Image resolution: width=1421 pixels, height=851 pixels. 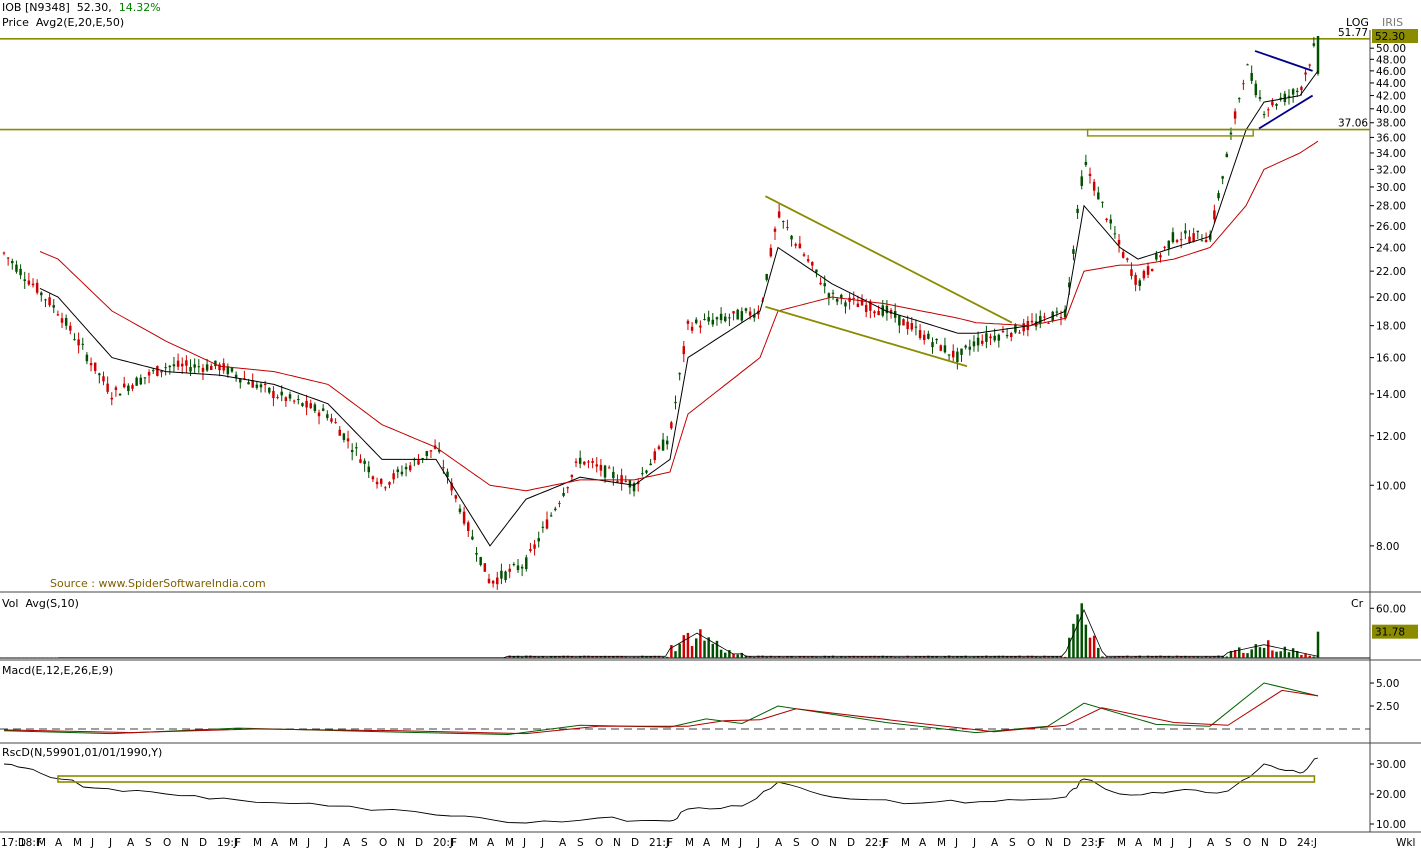 I want to click on x-axis-label: M, so click(x=689, y=843).